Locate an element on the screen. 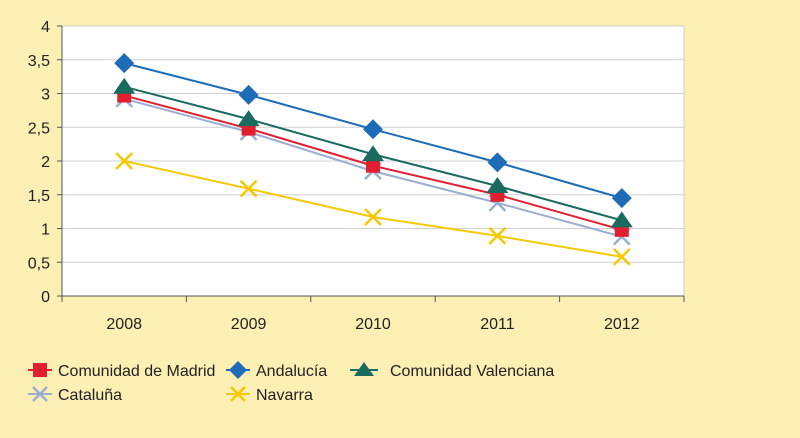 The image size is (800, 438). y-axis-ticks: 0 0,5 1 1,5 2 2,5 3 3,5 4 is located at coordinates (45, 162).